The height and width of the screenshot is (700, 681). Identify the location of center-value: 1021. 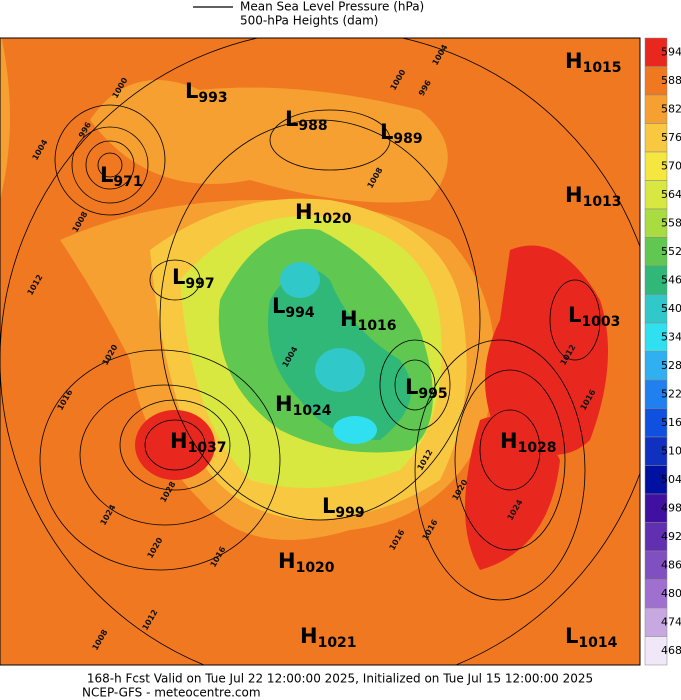
(337, 643).